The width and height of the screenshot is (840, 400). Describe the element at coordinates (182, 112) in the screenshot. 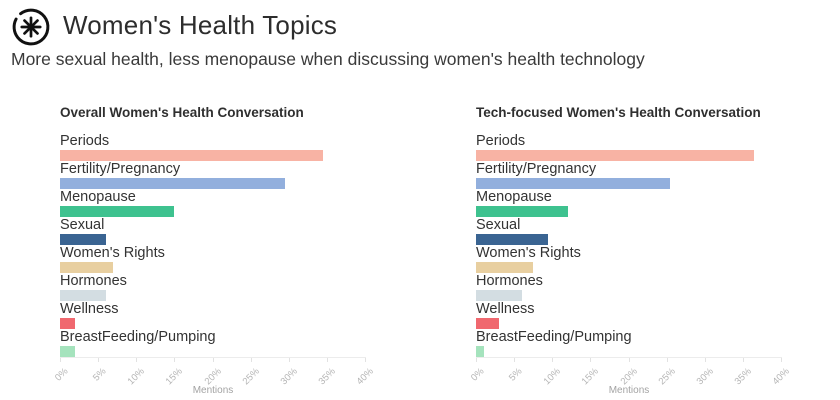

I see `chart-title-overall: Overall Women's Health Conversation` at that location.